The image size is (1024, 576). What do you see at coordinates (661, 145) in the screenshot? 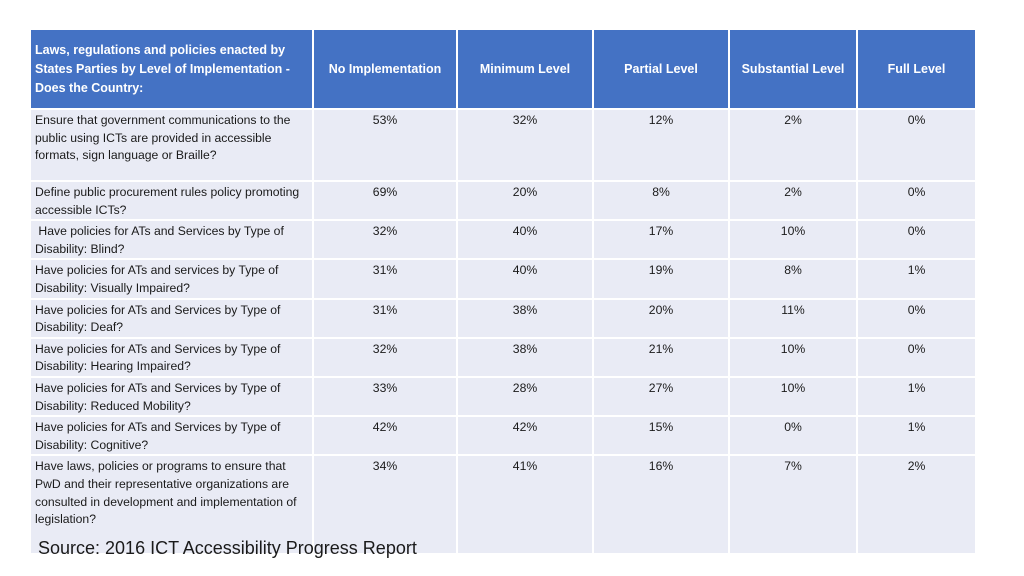
I see `cell-partial-level: 12%` at bounding box center [661, 145].